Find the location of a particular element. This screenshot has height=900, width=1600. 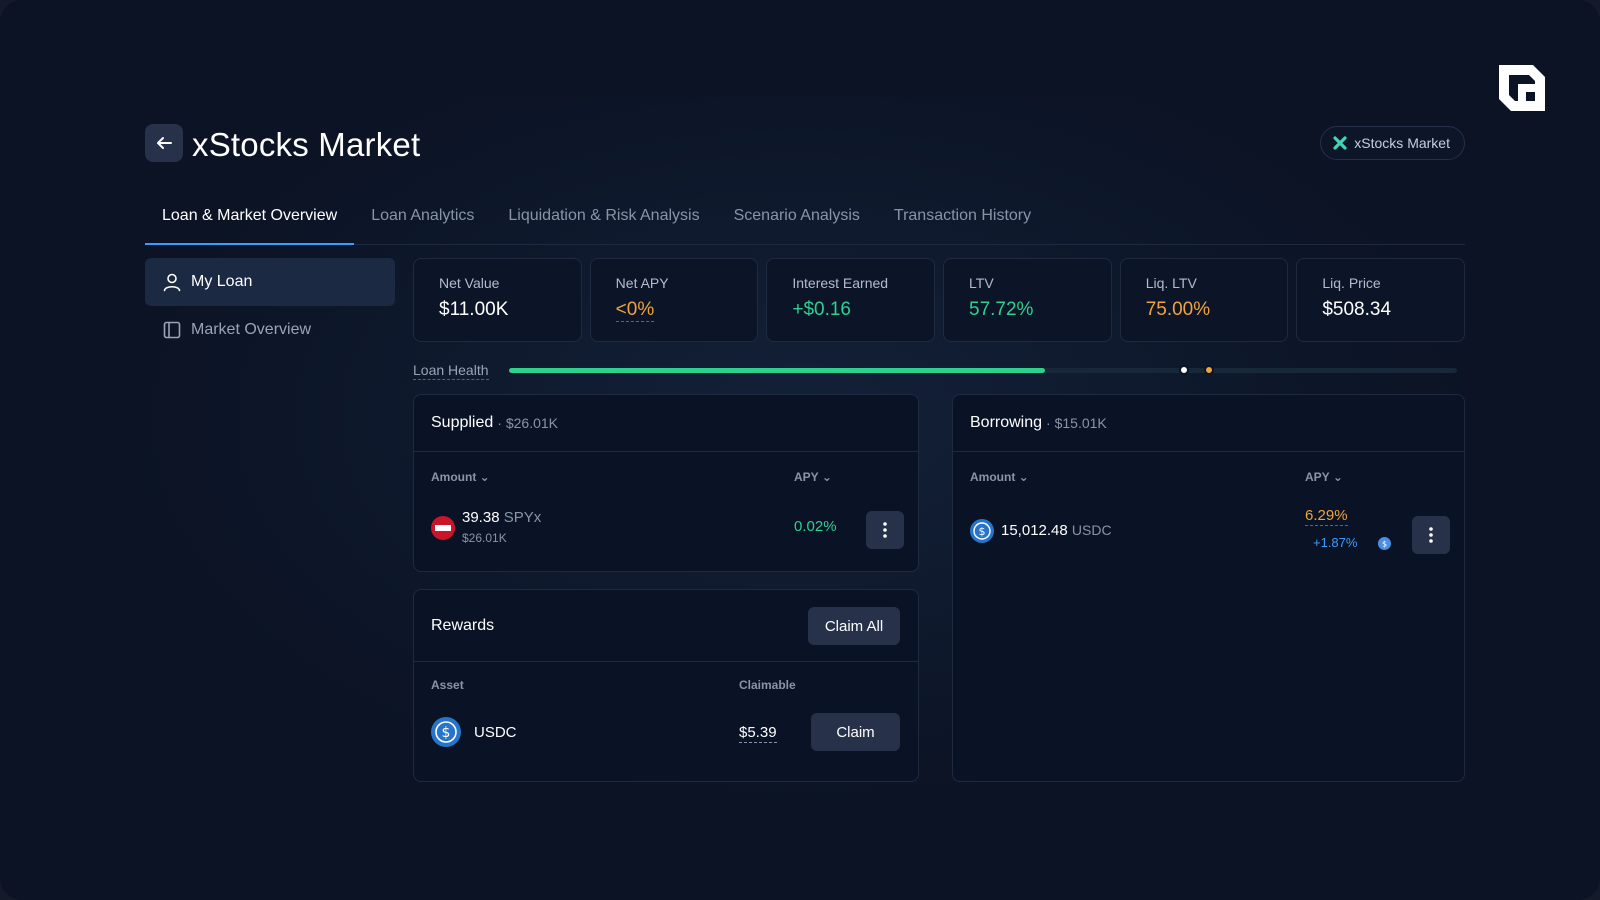

xstocks-logo-icon is located at coordinates (1340, 143).